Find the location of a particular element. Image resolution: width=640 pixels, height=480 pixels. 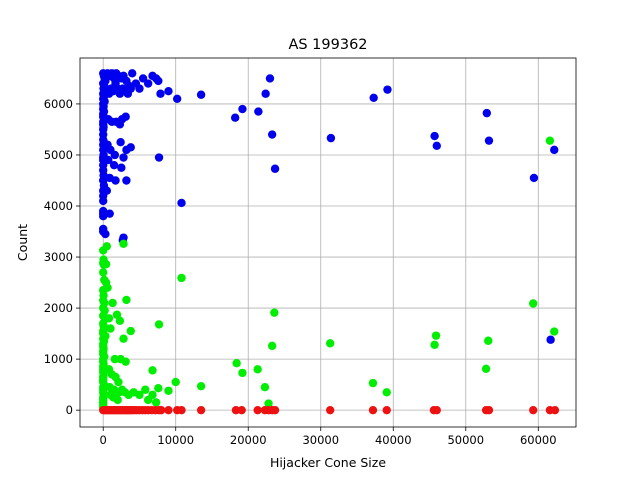

x-tick-label: 60000 is located at coordinates (538, 440).